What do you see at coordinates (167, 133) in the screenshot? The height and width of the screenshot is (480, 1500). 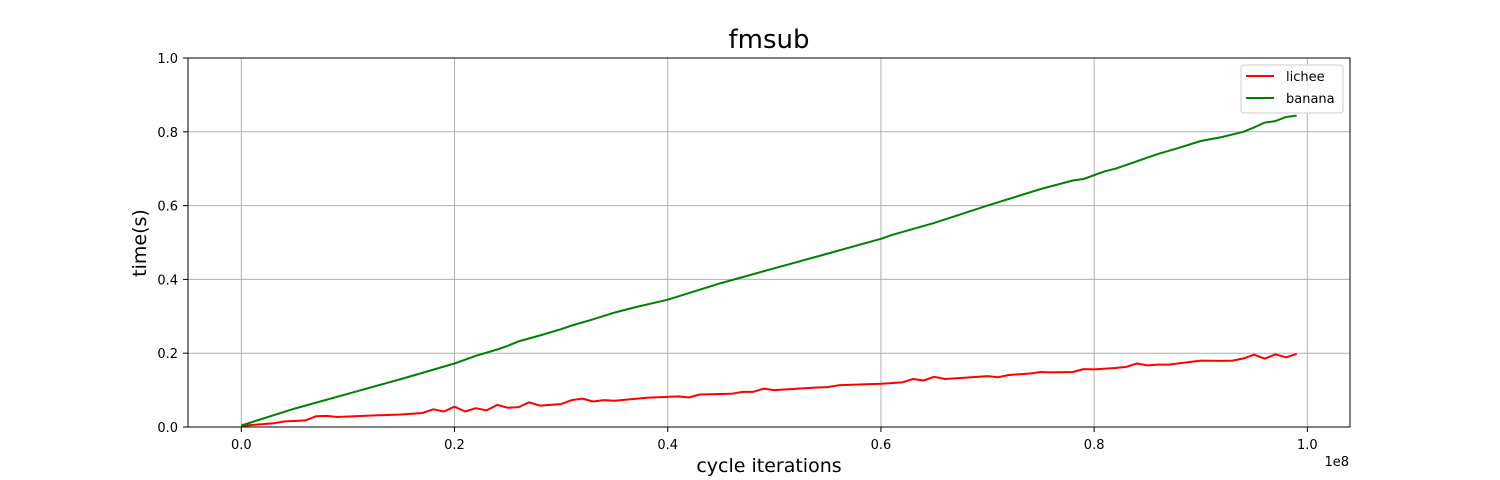 I see `y-tick-label: 0.8` at bounding box center [167, 133].